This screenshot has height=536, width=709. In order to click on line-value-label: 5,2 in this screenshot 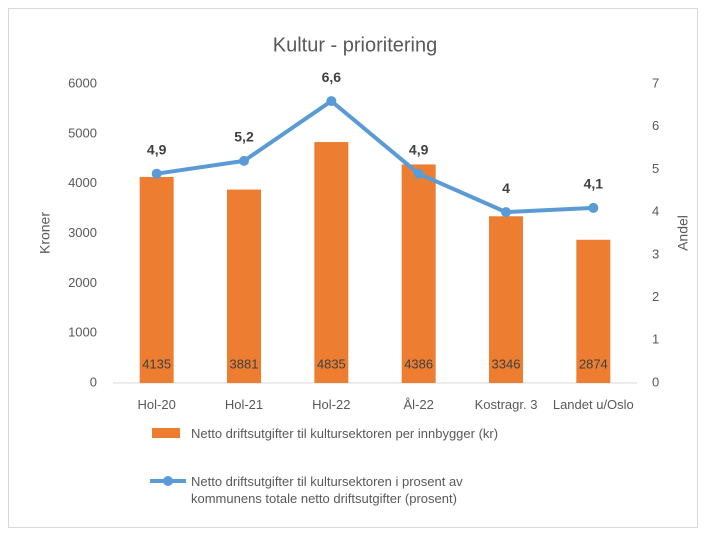, I will do `click(244, 137)`.